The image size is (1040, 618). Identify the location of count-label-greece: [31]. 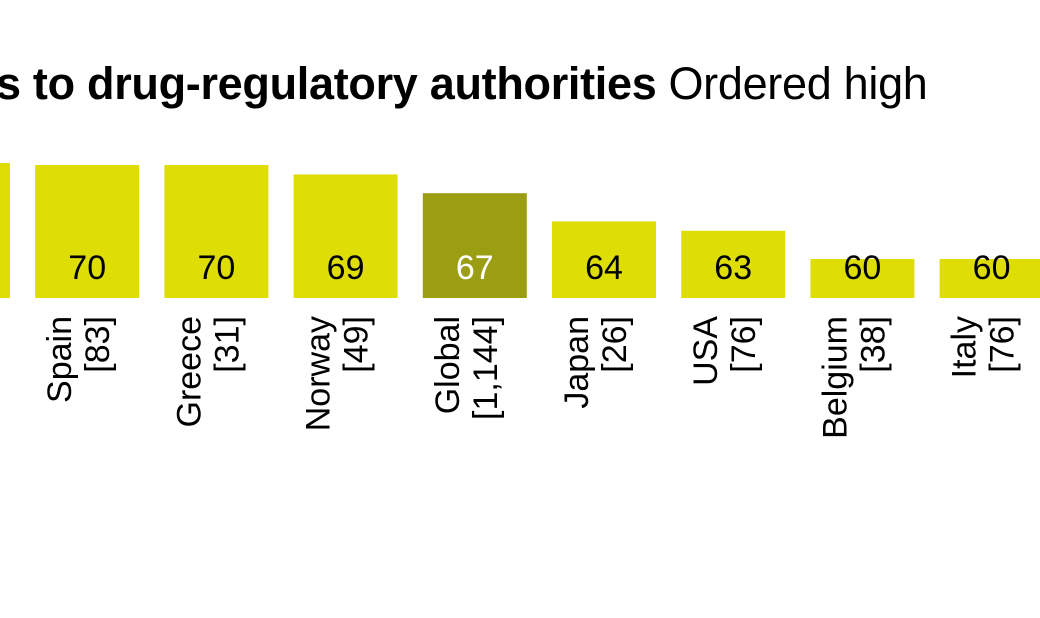
(227, 344).